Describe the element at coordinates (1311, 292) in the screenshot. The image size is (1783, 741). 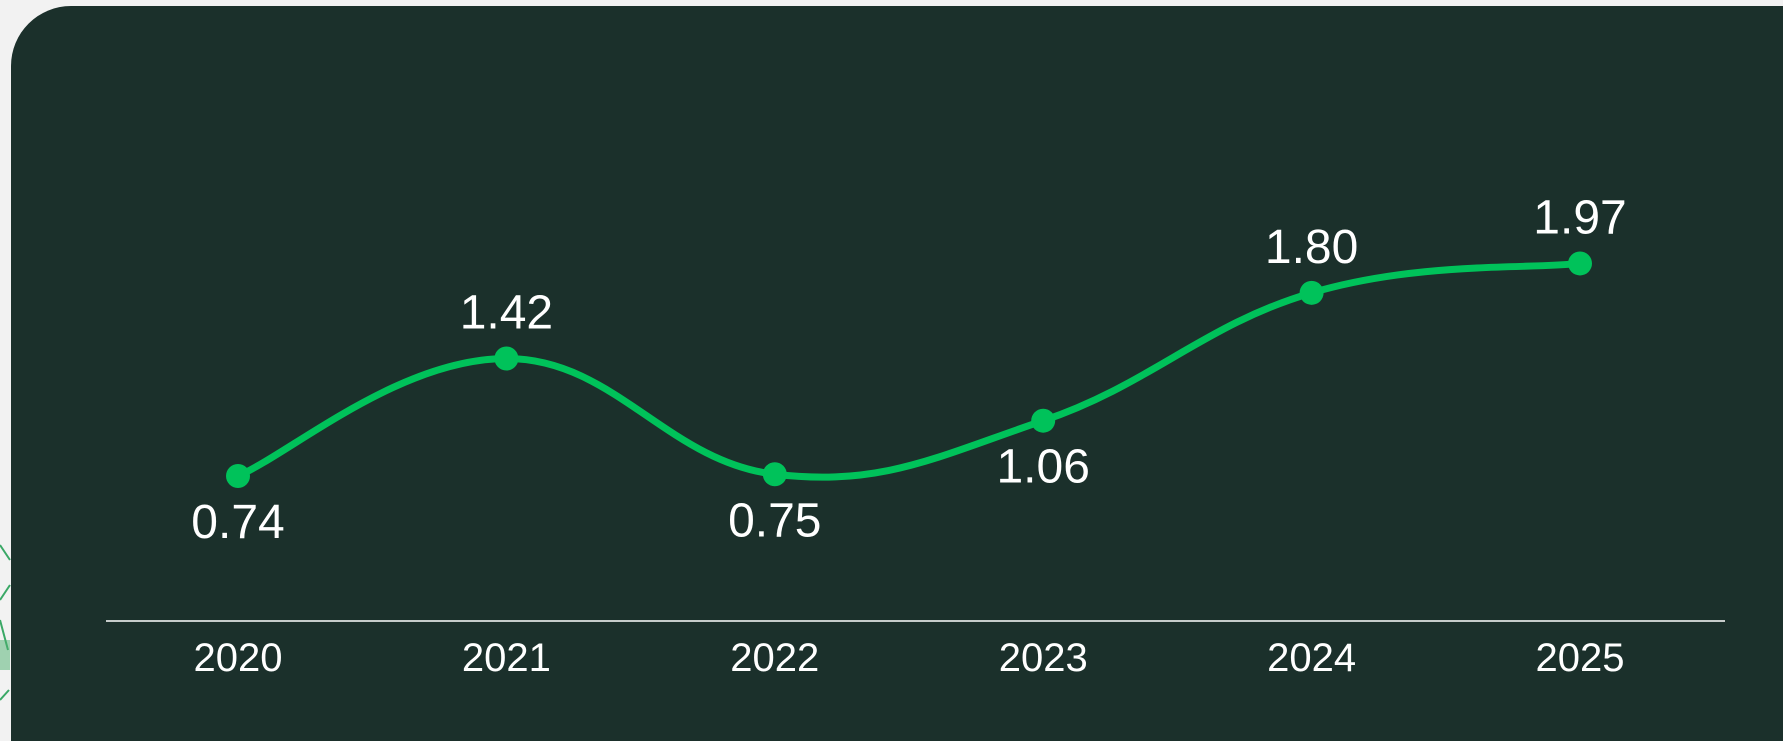
I see `data-point-2024` at that location.